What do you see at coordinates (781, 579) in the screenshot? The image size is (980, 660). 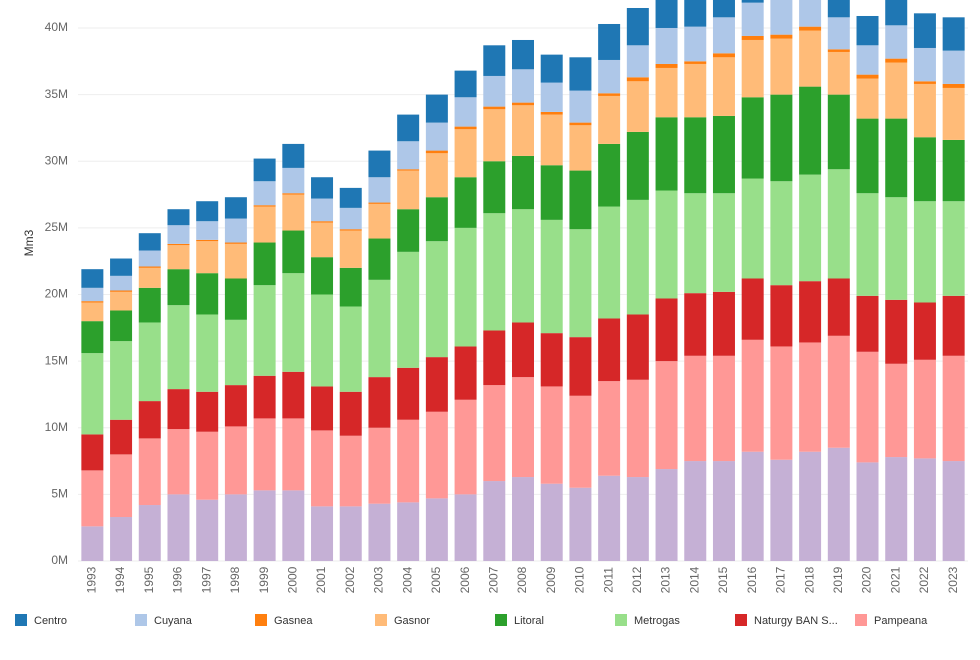 I see `x-tick-label: 2017` at bounding box center [781, 579].